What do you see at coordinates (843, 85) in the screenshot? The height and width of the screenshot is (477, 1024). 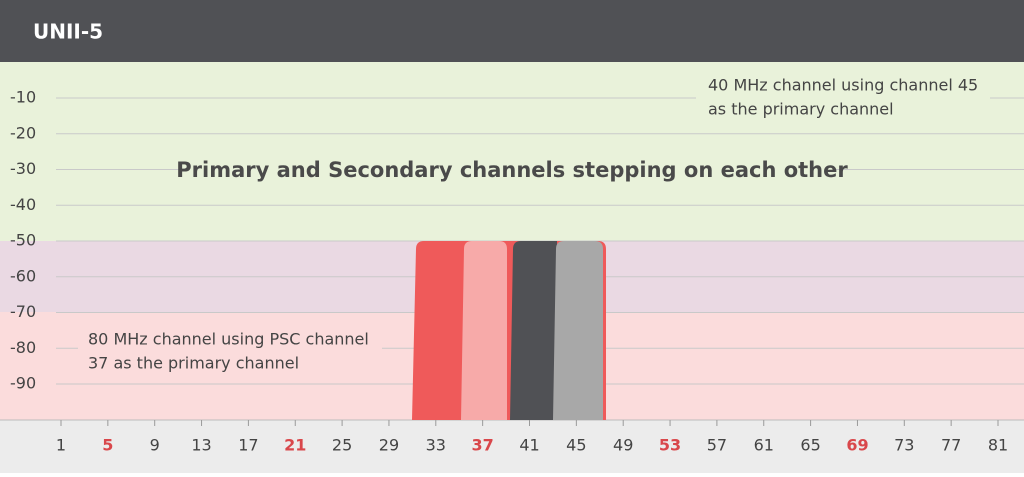 I see `annotation: 40 MHz channel using channel 45` at bounding box center [843, 85].